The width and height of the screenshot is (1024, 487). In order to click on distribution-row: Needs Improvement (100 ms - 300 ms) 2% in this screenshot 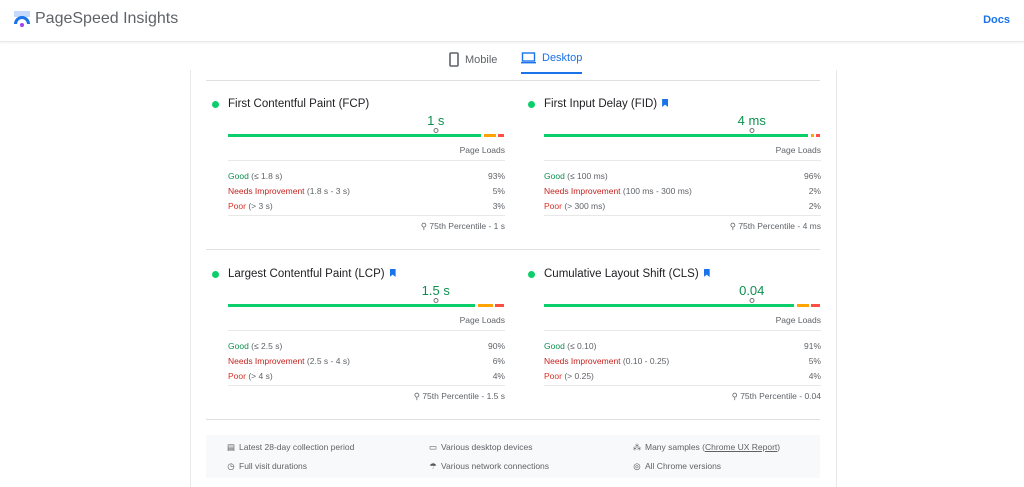, I will do `click(682, 191)`.